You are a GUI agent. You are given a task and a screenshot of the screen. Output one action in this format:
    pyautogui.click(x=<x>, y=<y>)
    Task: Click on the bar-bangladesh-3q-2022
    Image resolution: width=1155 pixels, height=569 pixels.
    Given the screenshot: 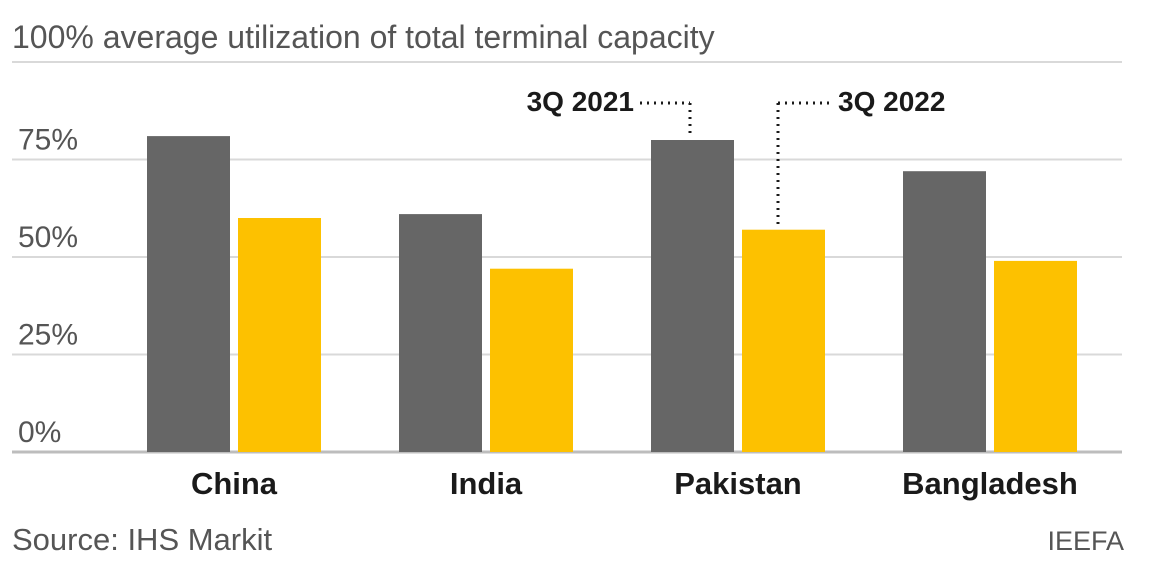 What is the action you would take?
    pyautogui.click(x=1035, y=356)
    